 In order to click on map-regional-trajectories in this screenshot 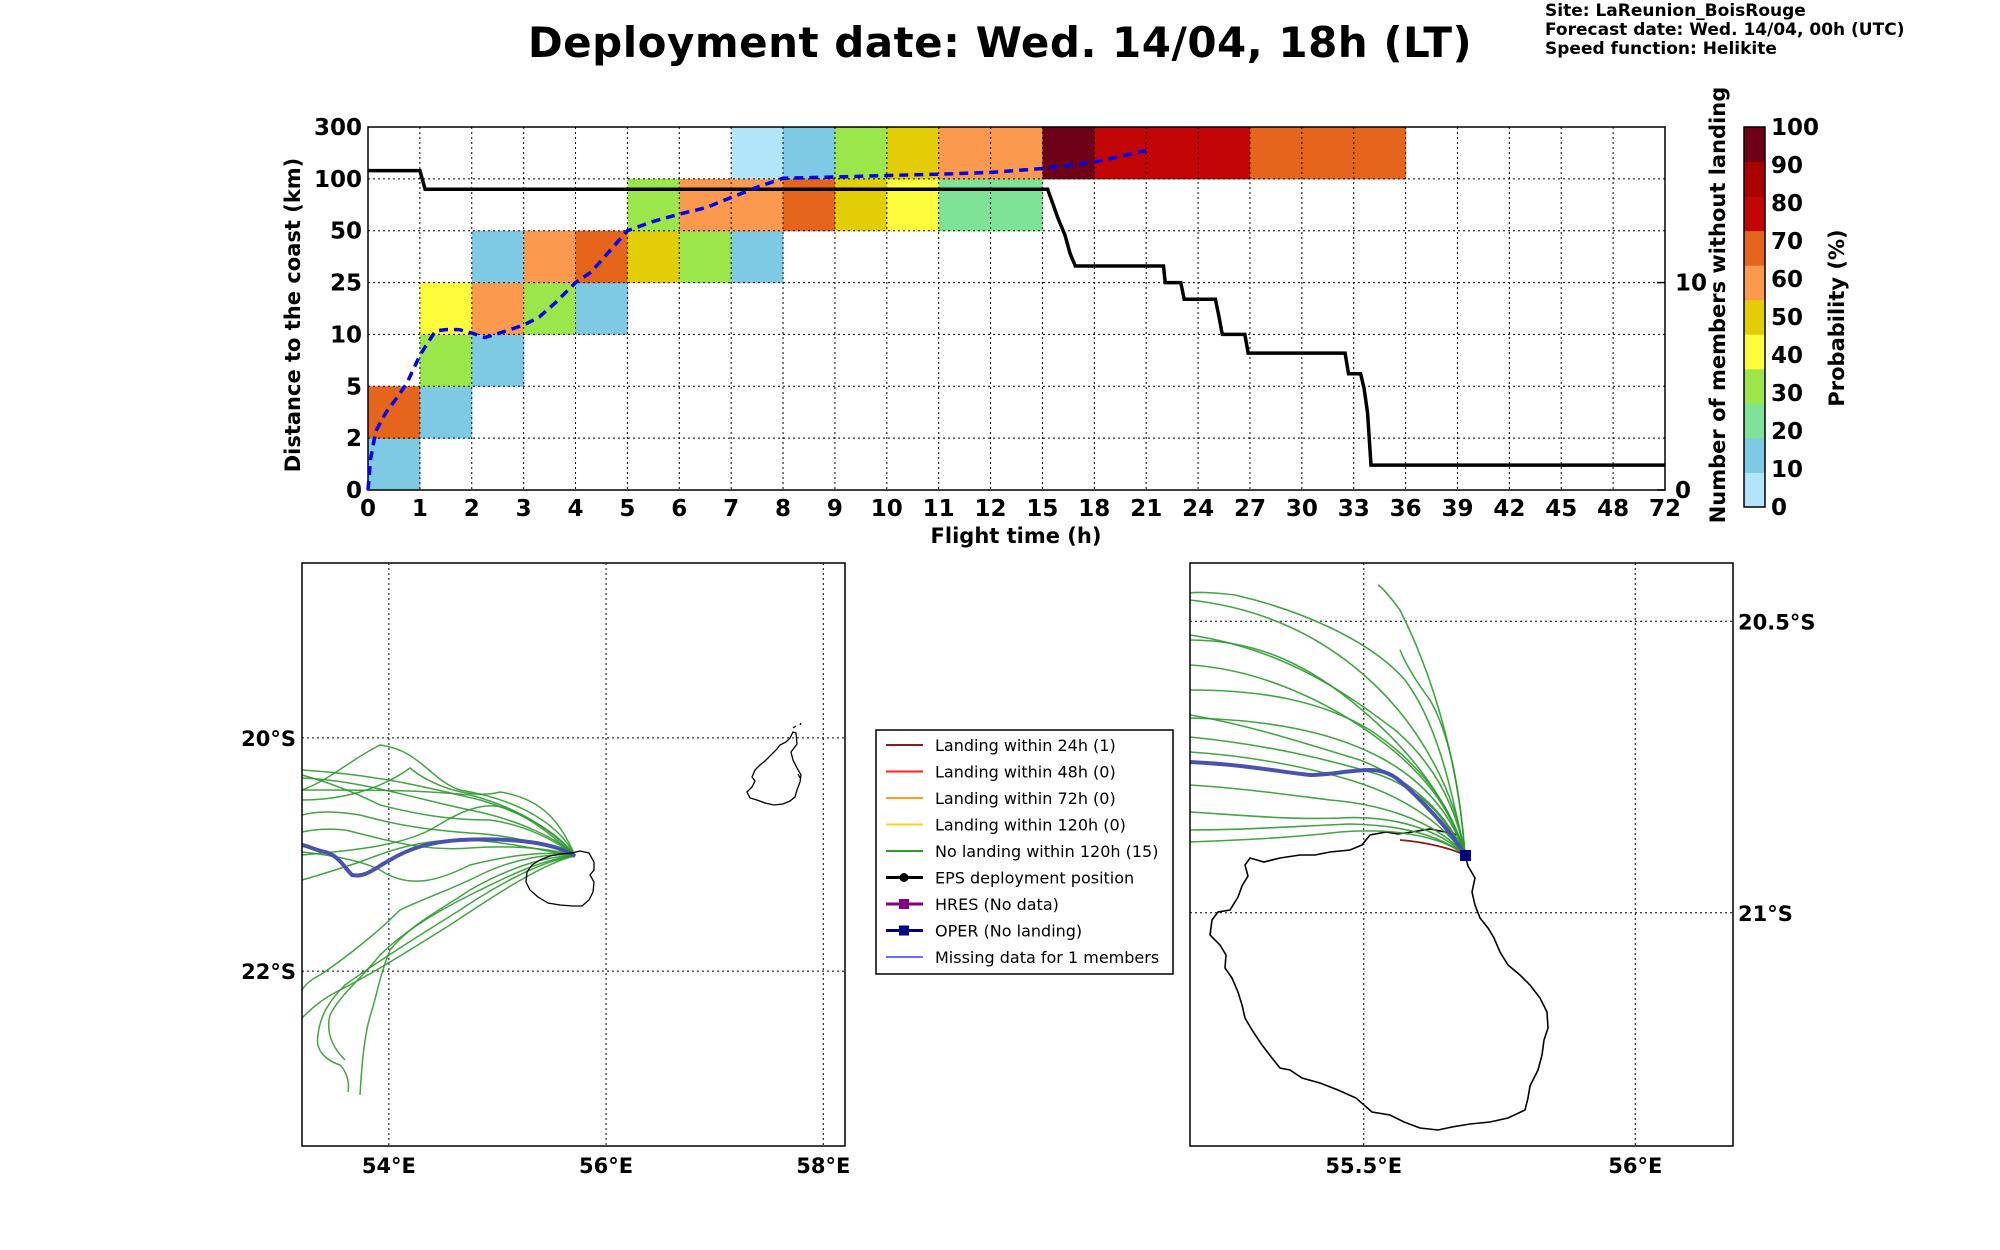, I will do `click(439, 920)`.